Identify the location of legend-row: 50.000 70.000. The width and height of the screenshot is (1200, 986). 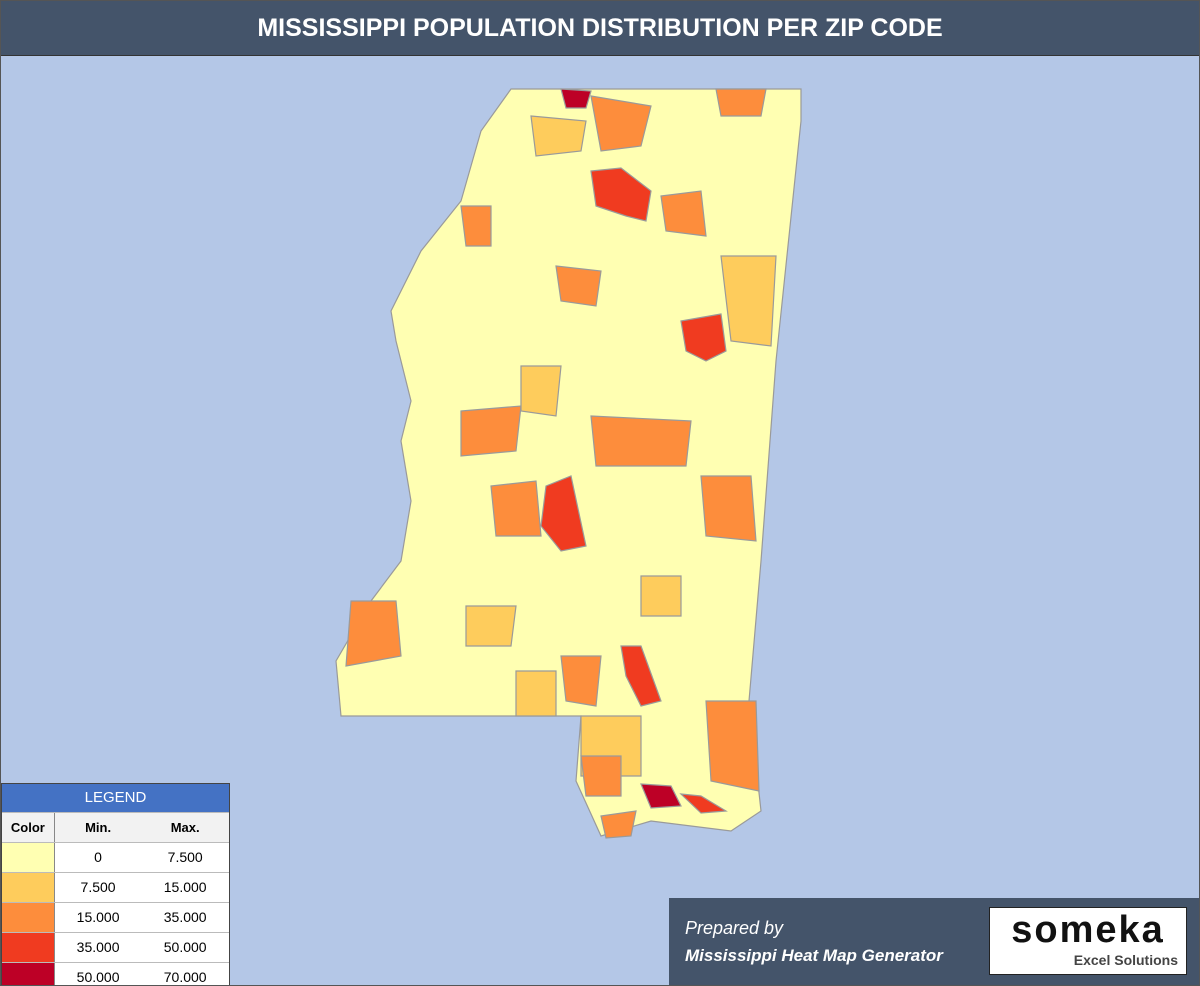
(115, 973).